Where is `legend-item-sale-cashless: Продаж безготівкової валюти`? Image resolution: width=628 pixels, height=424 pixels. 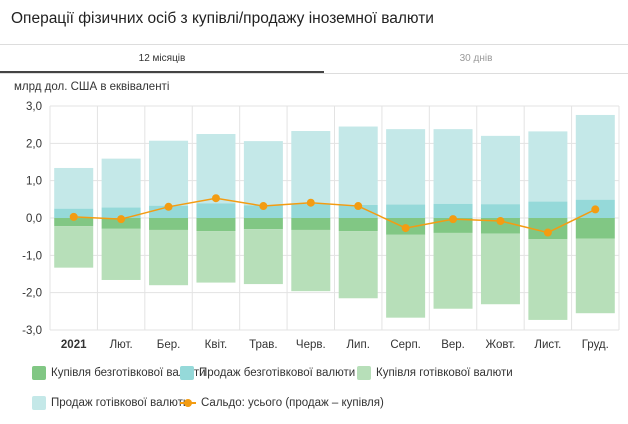
legend-item-sale-cashless: Продаж безготівкової валюти is located at coordinates (267, 373).